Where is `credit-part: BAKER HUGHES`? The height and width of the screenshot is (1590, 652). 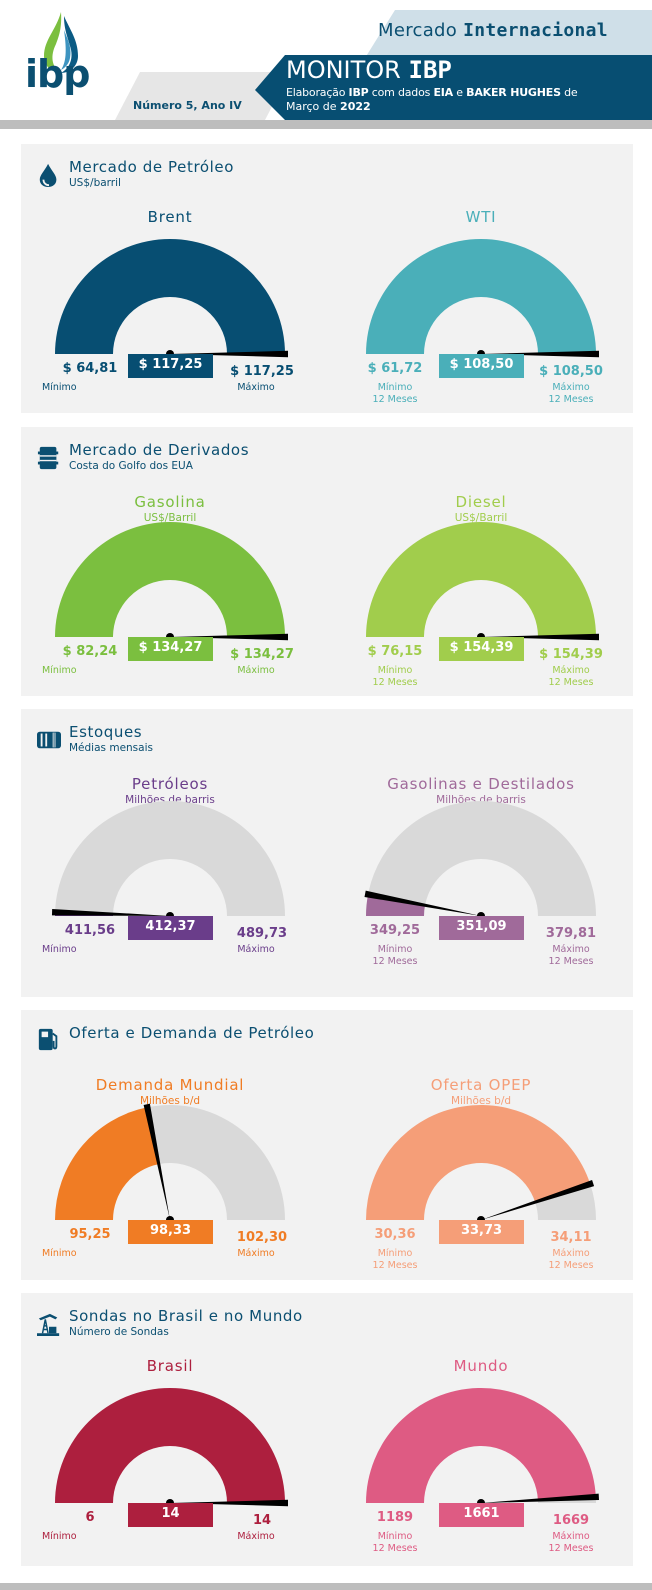 credit-part: BAKER HUGHES is located at coordinates (513, 92).